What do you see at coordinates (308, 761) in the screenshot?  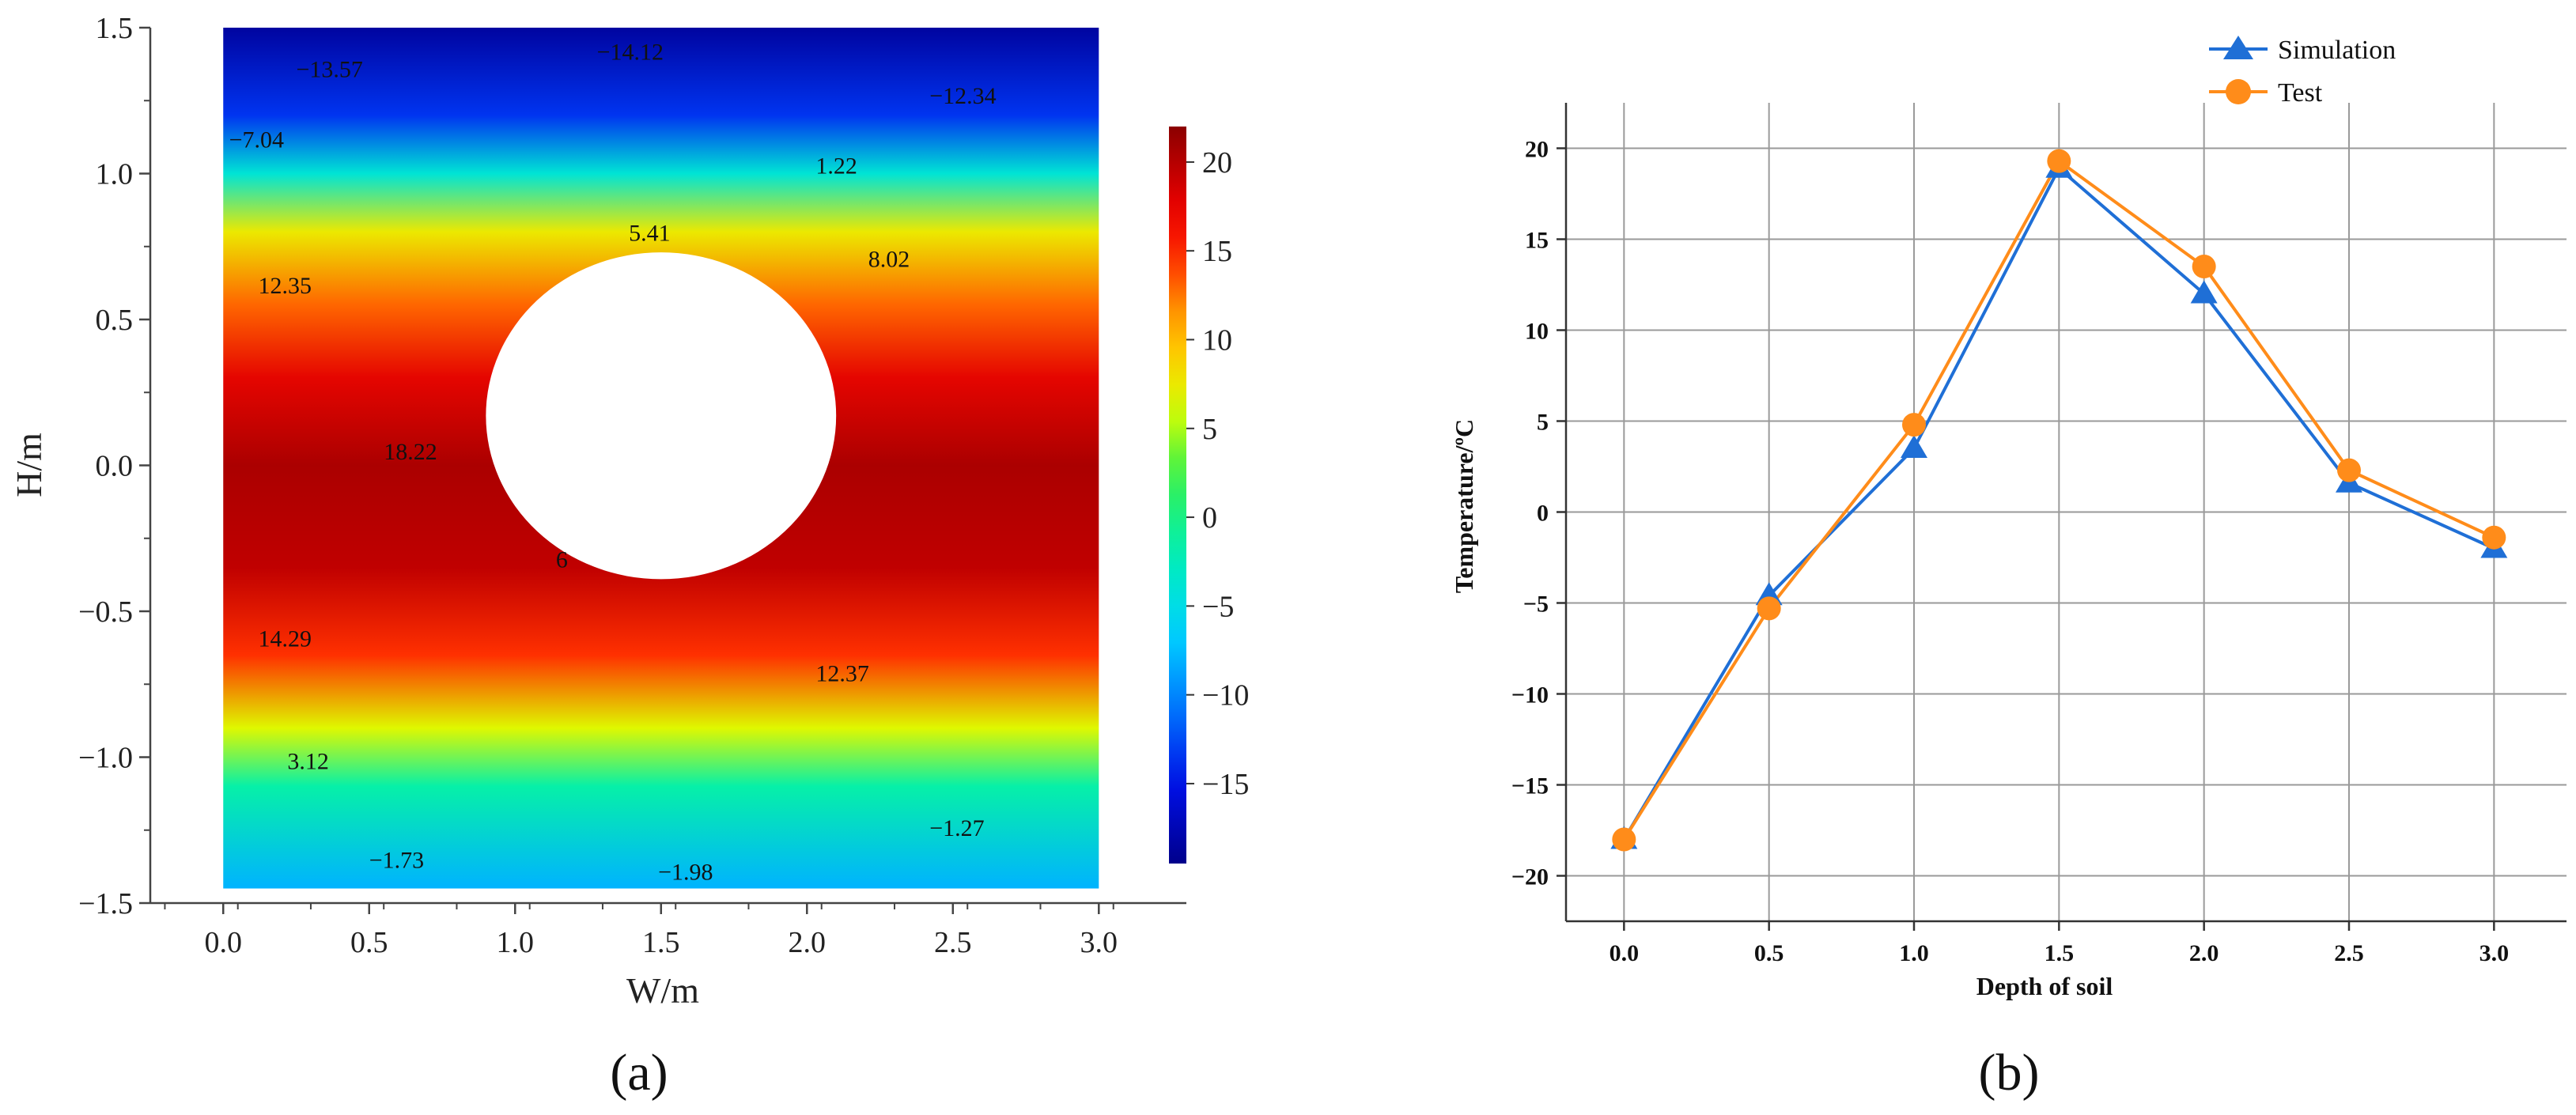 I see `contour-label: 3.12` at bounding box center [308, 761].